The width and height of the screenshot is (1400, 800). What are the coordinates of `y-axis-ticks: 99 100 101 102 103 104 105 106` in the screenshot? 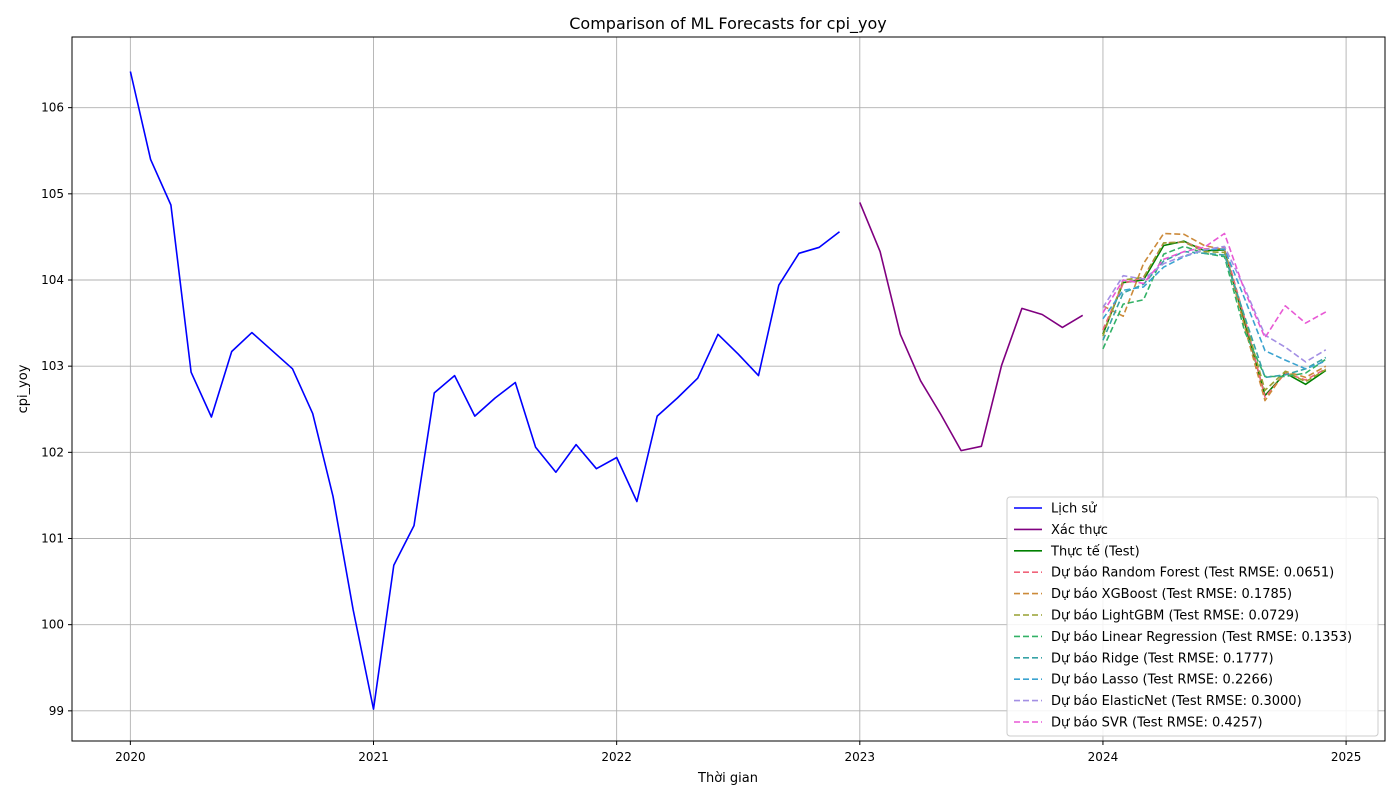 It's located at (56, 409).